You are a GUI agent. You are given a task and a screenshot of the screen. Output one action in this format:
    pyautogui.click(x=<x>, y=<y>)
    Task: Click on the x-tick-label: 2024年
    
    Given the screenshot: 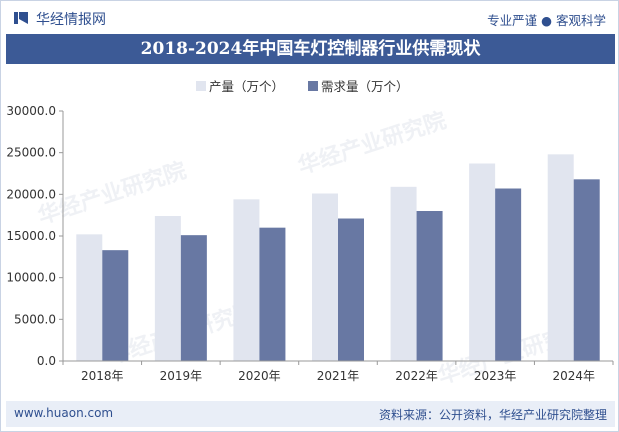 What is the action you would take?
    pyautogui.click(x=573, y=376)
    